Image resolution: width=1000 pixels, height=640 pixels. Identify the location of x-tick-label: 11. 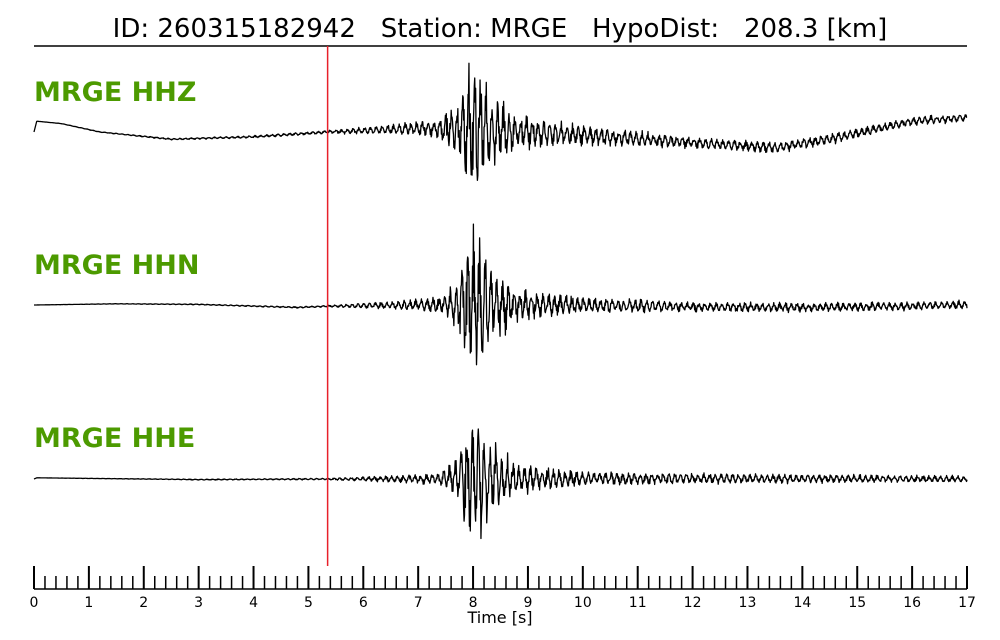
(638, 603).